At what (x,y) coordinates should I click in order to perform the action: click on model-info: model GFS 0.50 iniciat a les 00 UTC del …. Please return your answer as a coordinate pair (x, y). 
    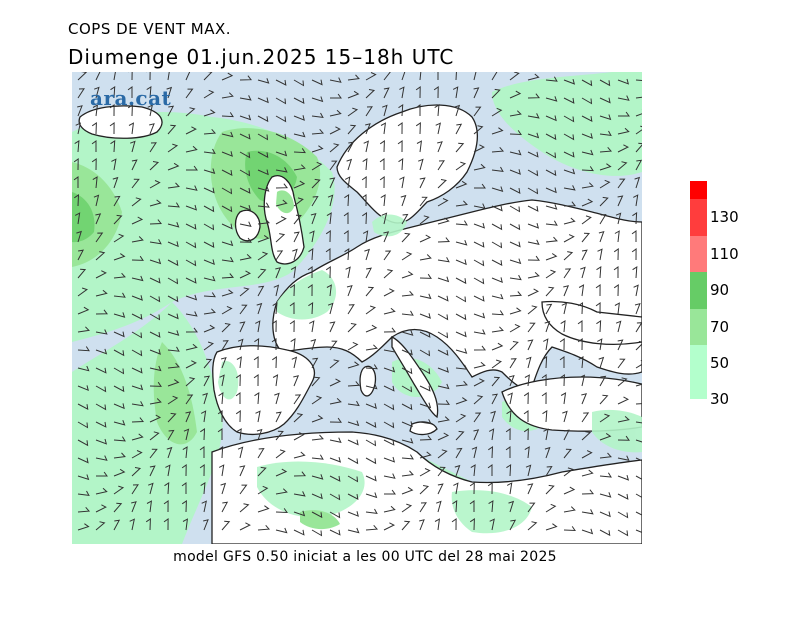
    Looking at the image, I should click on (365, 557).